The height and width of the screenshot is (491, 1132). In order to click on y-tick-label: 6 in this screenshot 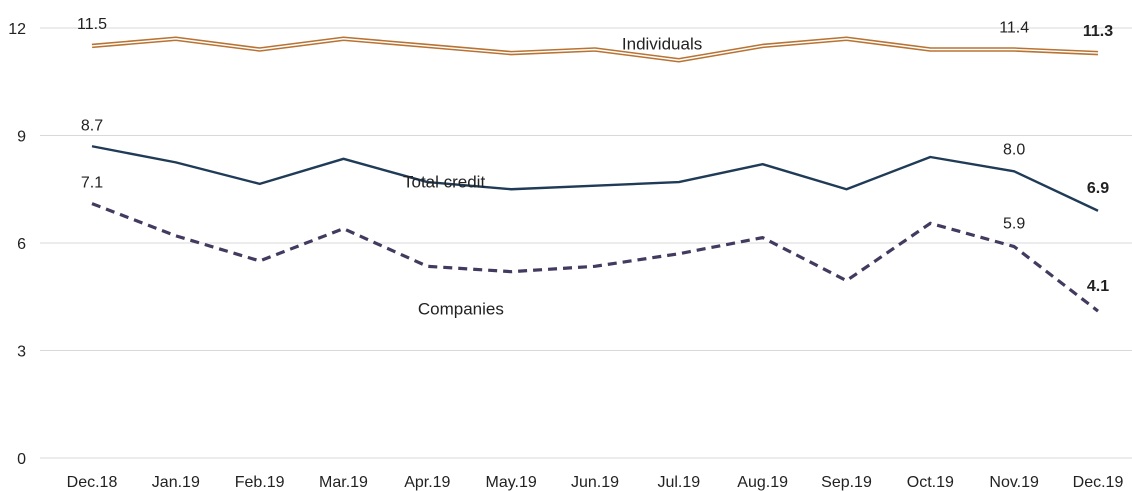, I will do `click(21, 244)`.